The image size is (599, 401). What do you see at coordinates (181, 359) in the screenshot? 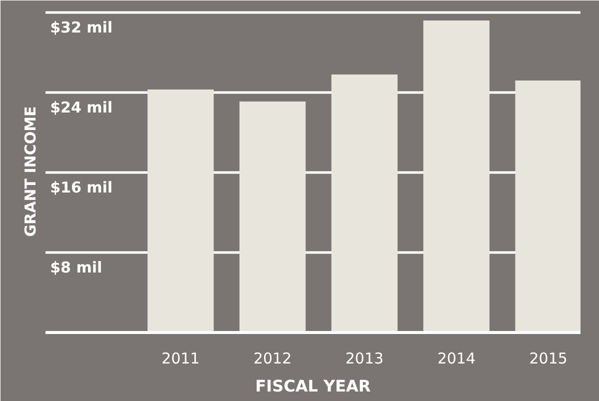
I see `x-tick-label: 2011` at bounding box center [181, 359].